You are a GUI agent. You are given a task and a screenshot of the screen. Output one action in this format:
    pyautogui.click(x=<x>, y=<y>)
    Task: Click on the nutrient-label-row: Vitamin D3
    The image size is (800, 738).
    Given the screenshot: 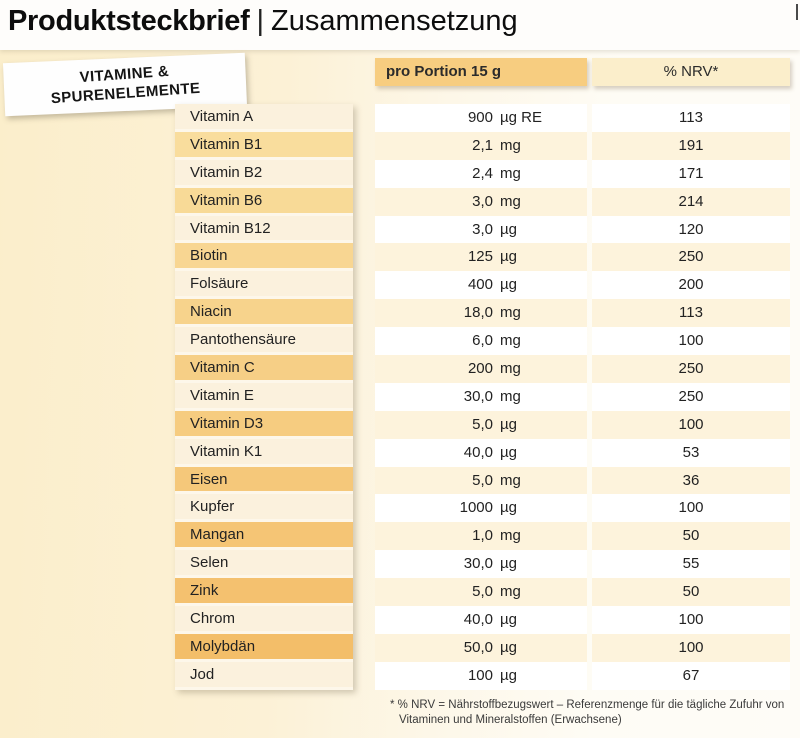 What is the action you would take?
    pyautogui.click(x=264, y=423)
    